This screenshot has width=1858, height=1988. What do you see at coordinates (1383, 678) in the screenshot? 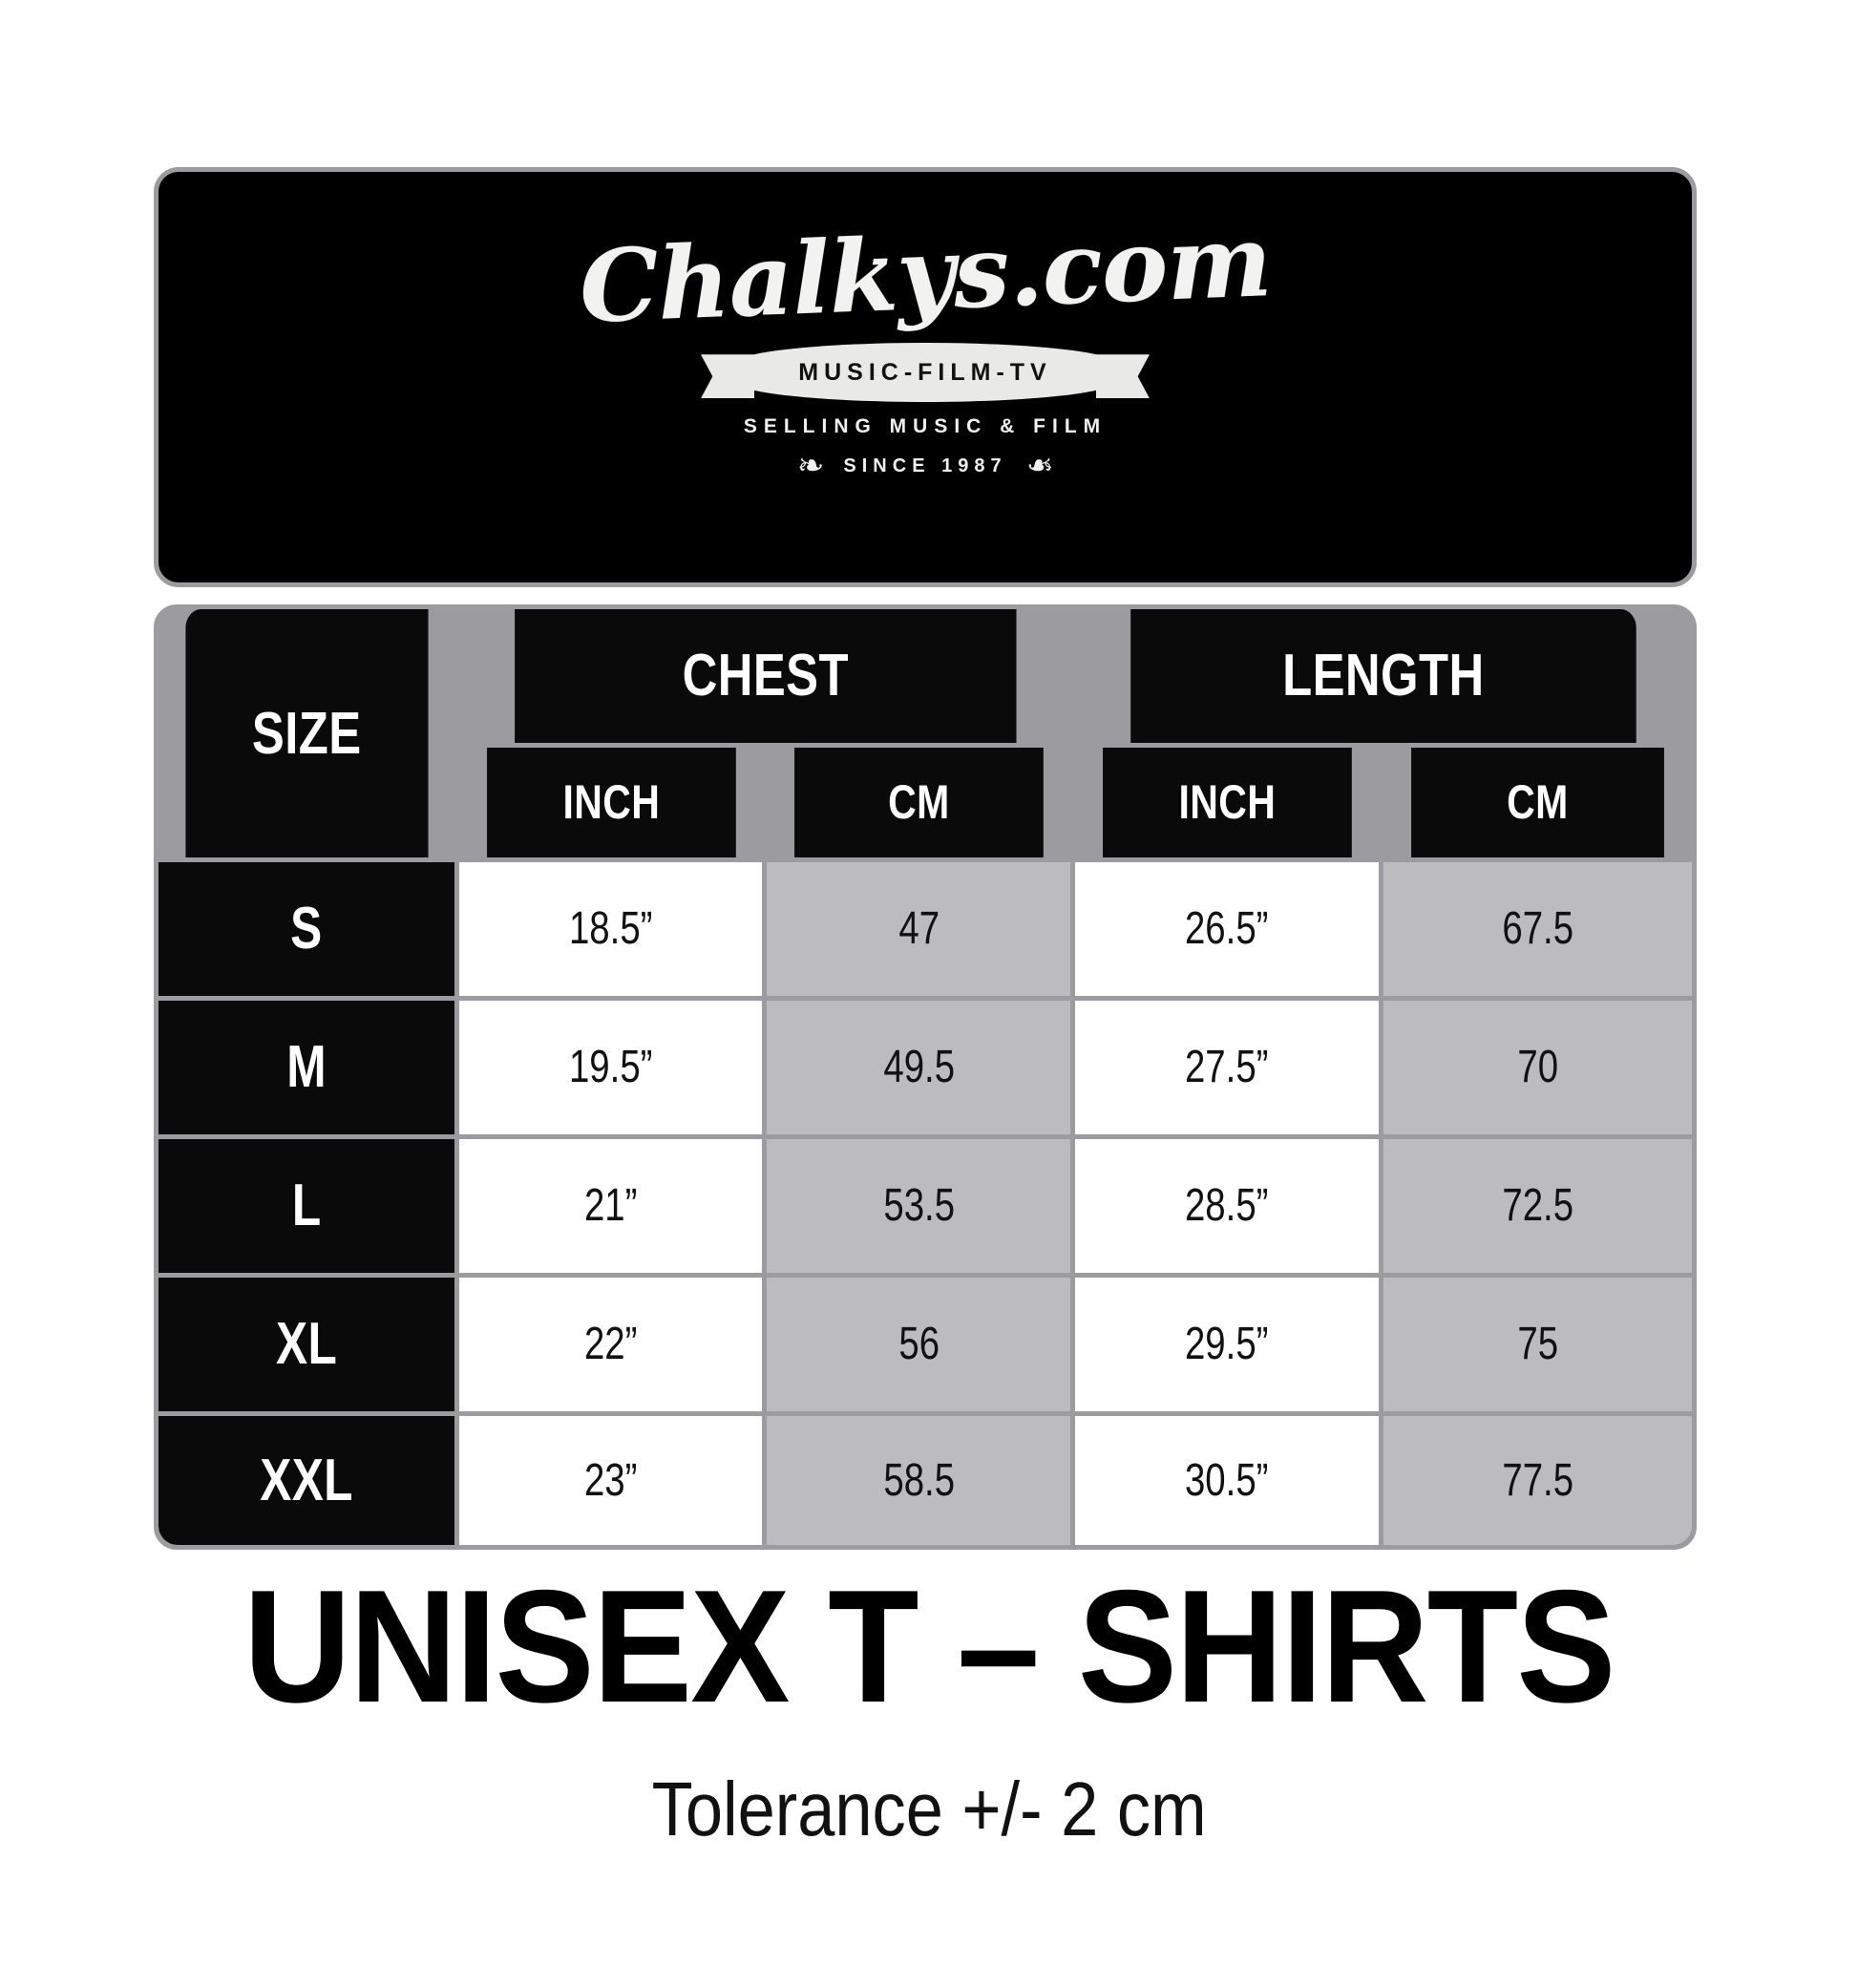
I see `column-group-length: LENGTH` at bounding box center [1383, 678].